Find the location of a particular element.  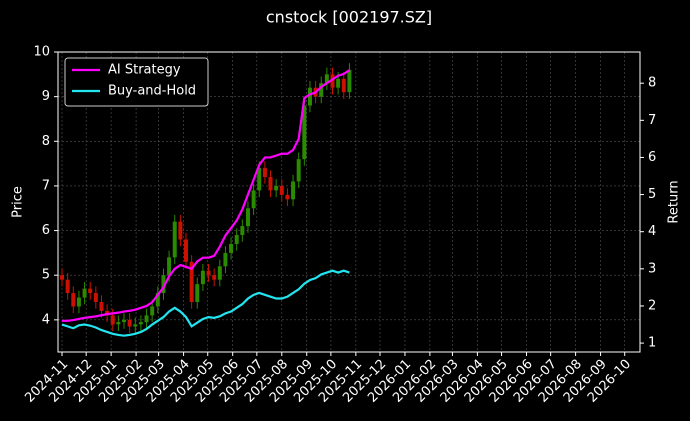

y-tick-label: 7 is located at coordinates (46, 185).